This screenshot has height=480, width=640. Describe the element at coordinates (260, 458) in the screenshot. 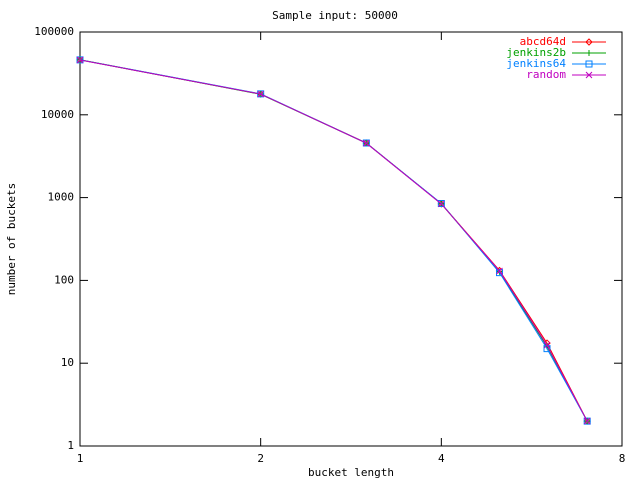

I see `x-tick-label: 2` at that location.